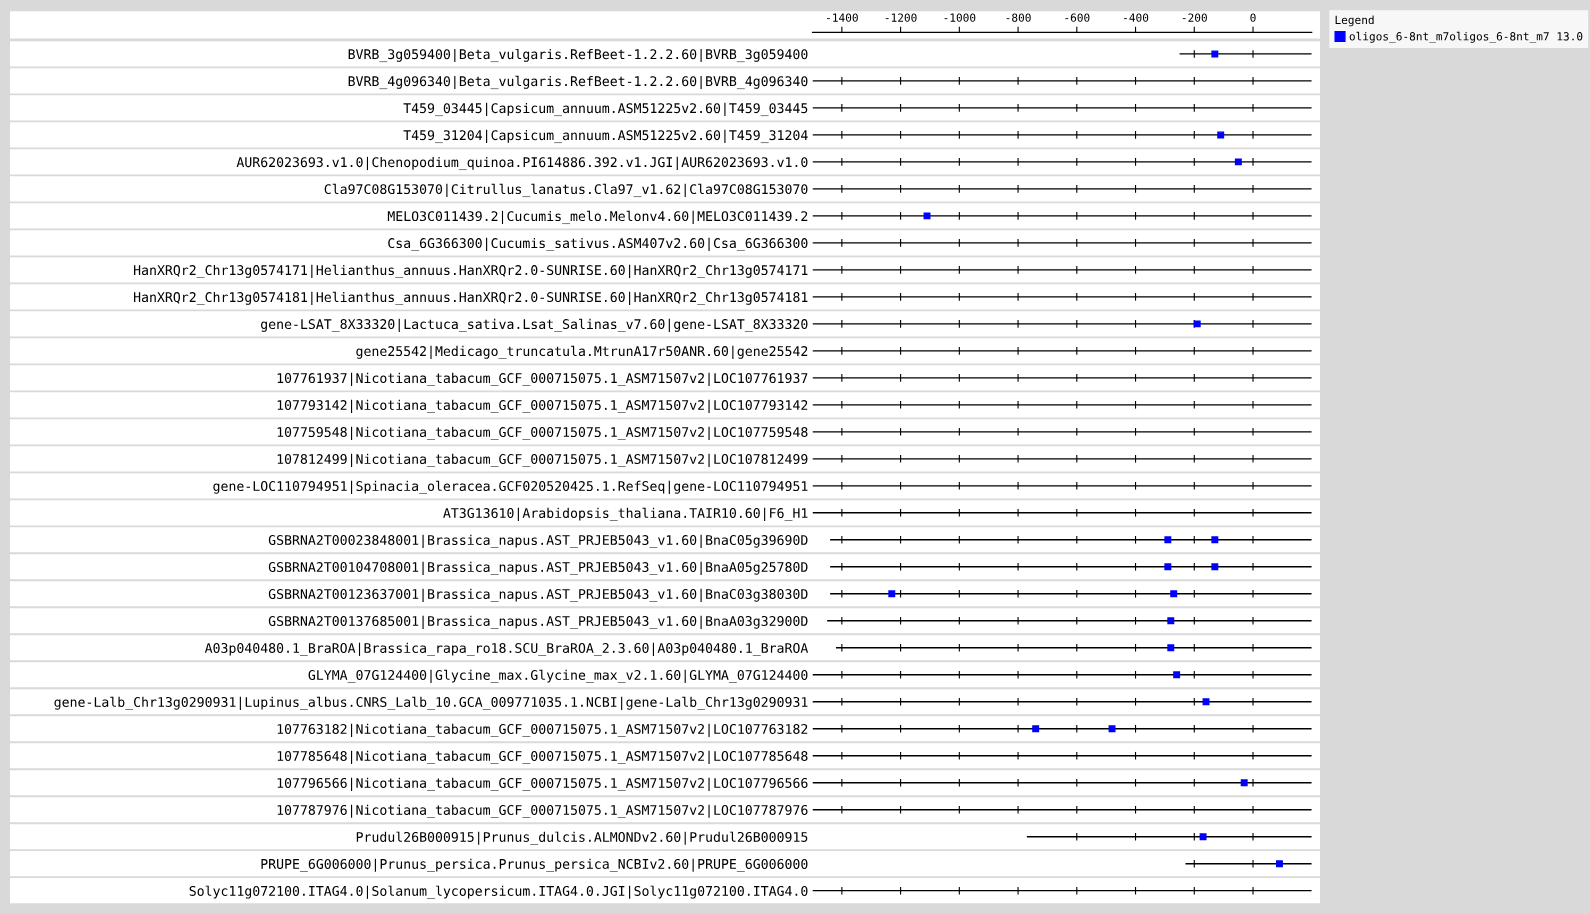 The image size is (1590, 914). What do you see at coordinates (582, 352) in the screenshot?
I see `y-tick-label: gene25542|Medicago_truncatula.MtrunA17r50ANR.60|gene25542` at bounding box center [582, 352].